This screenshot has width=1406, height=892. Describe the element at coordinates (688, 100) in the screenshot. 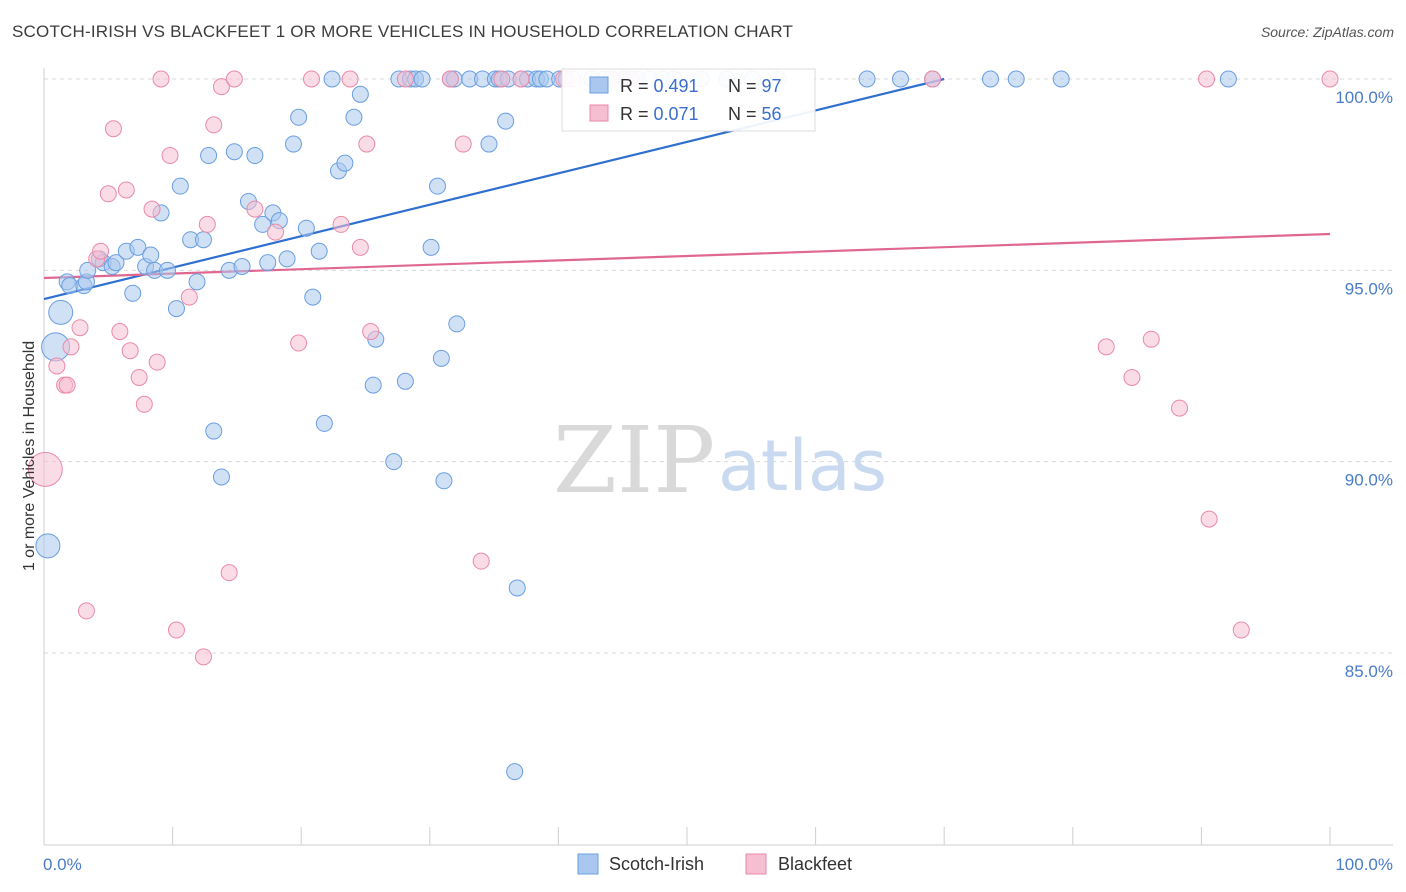

I see `stats-box: R = 0.491 N = 97 R = 0.071 N = 56` at that location.